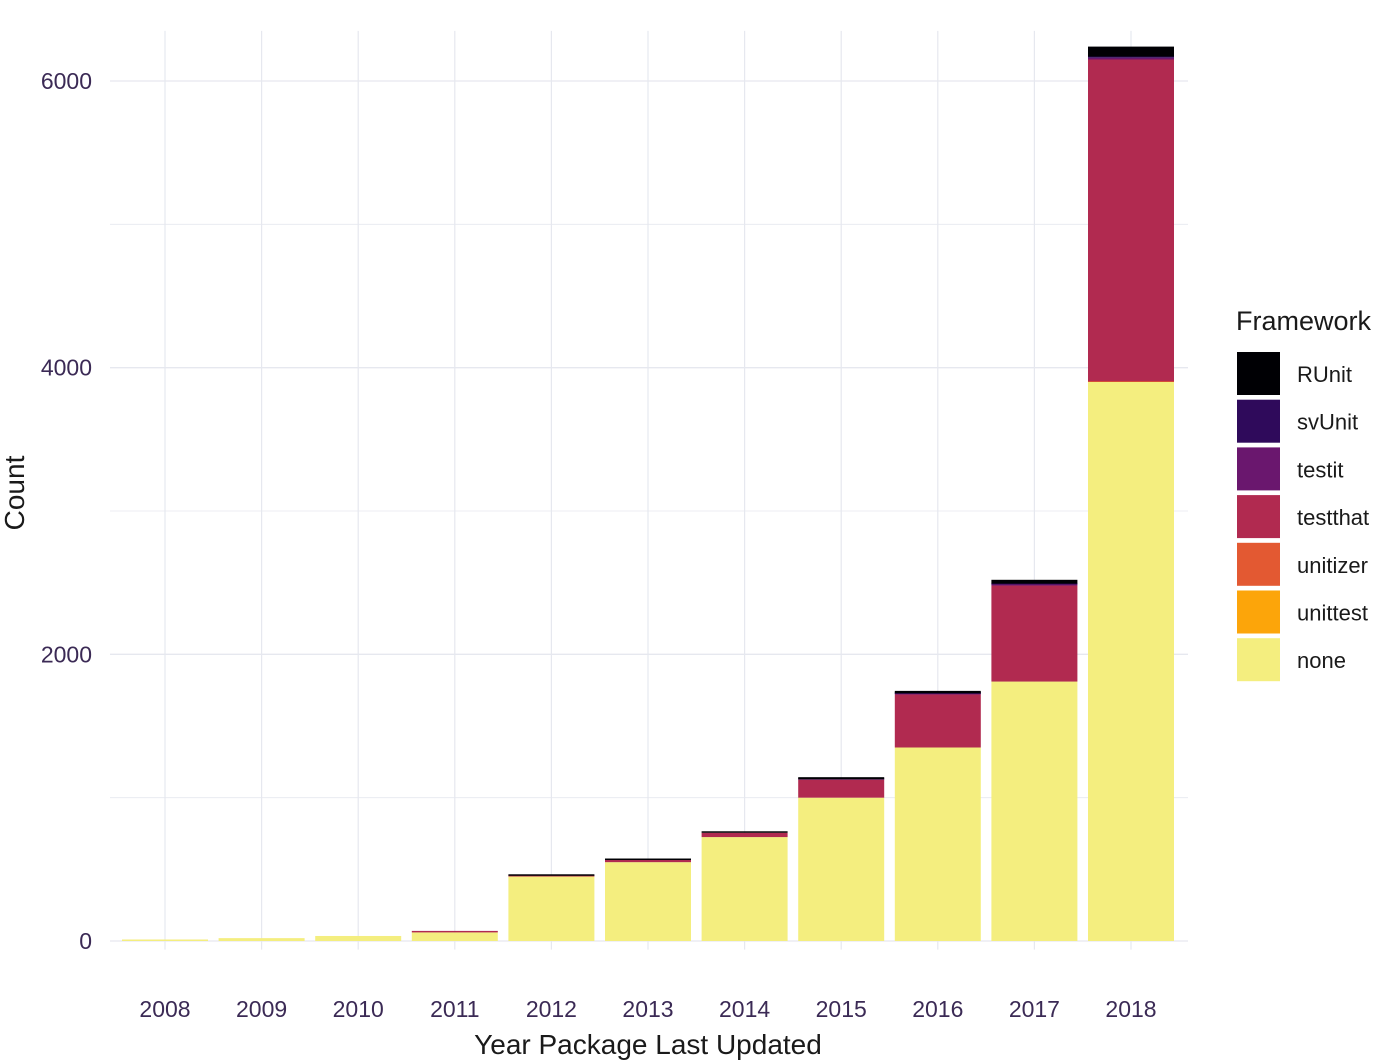 Image resolution: width=1388 pixels, height=1064 pixels. What do you see at coordinates (1332, 613) in the screenshot?
I see `legend-label-unittest: unittest` at bounding box center [1332, 613].